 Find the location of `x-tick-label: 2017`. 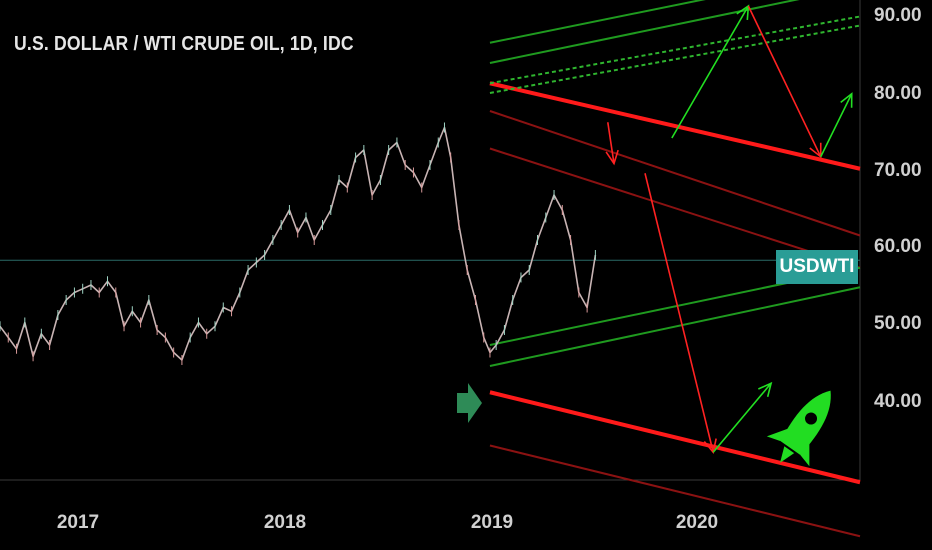

x-tick-label: 2017 is located at coordinates (78, 522).